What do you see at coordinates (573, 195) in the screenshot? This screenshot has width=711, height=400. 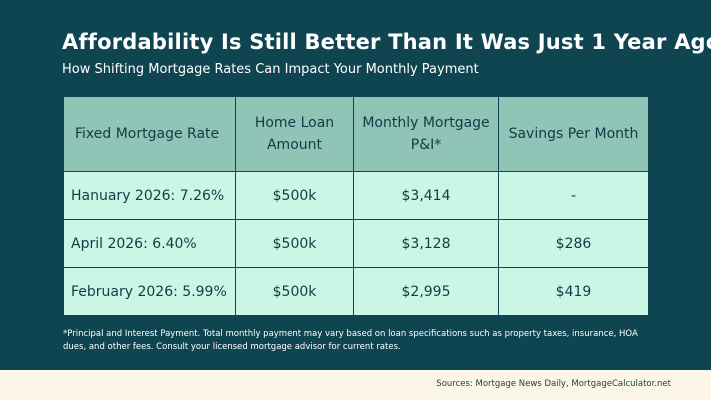 I see `savings-cell: -` at bounding box center [573, 195].